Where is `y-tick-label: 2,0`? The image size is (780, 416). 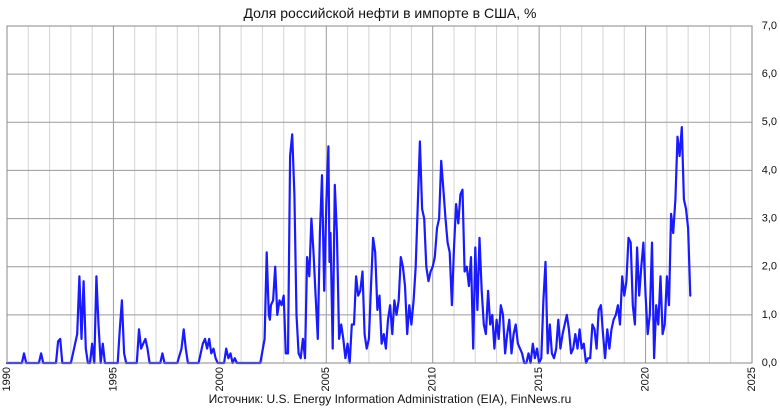 y-tick-label: 2,0 is located at coordinates (769, 267).